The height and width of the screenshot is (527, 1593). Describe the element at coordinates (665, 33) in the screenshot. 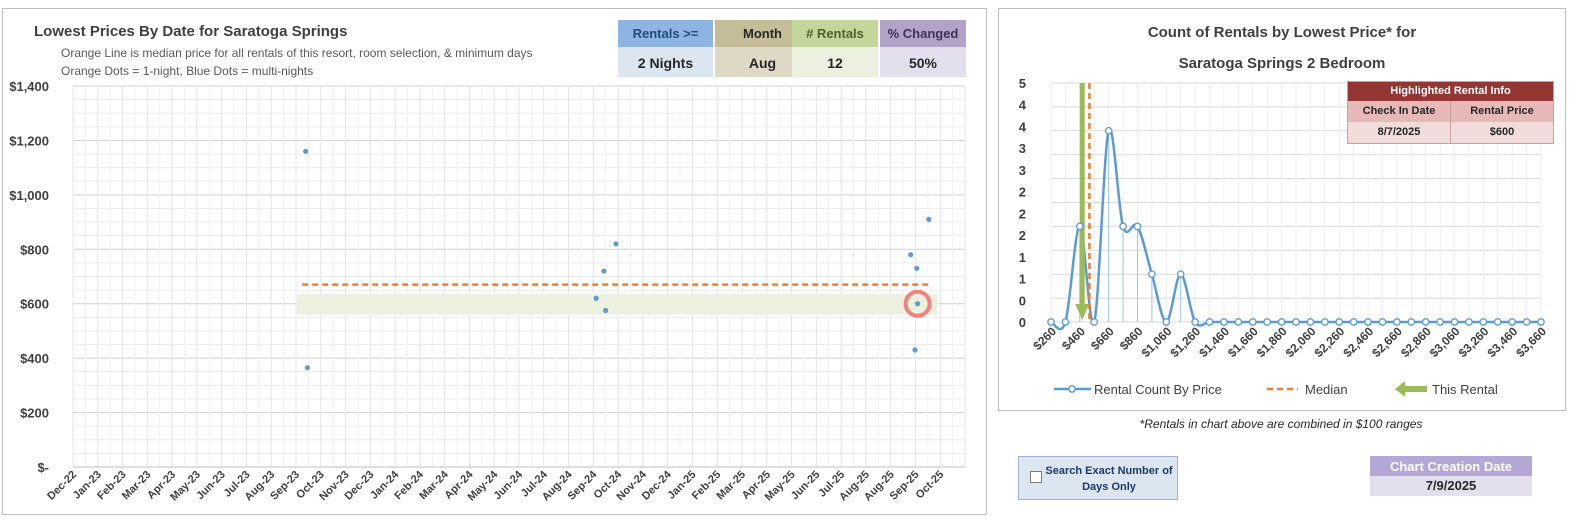

I see `kpi-label: Rentals >=` at that location.